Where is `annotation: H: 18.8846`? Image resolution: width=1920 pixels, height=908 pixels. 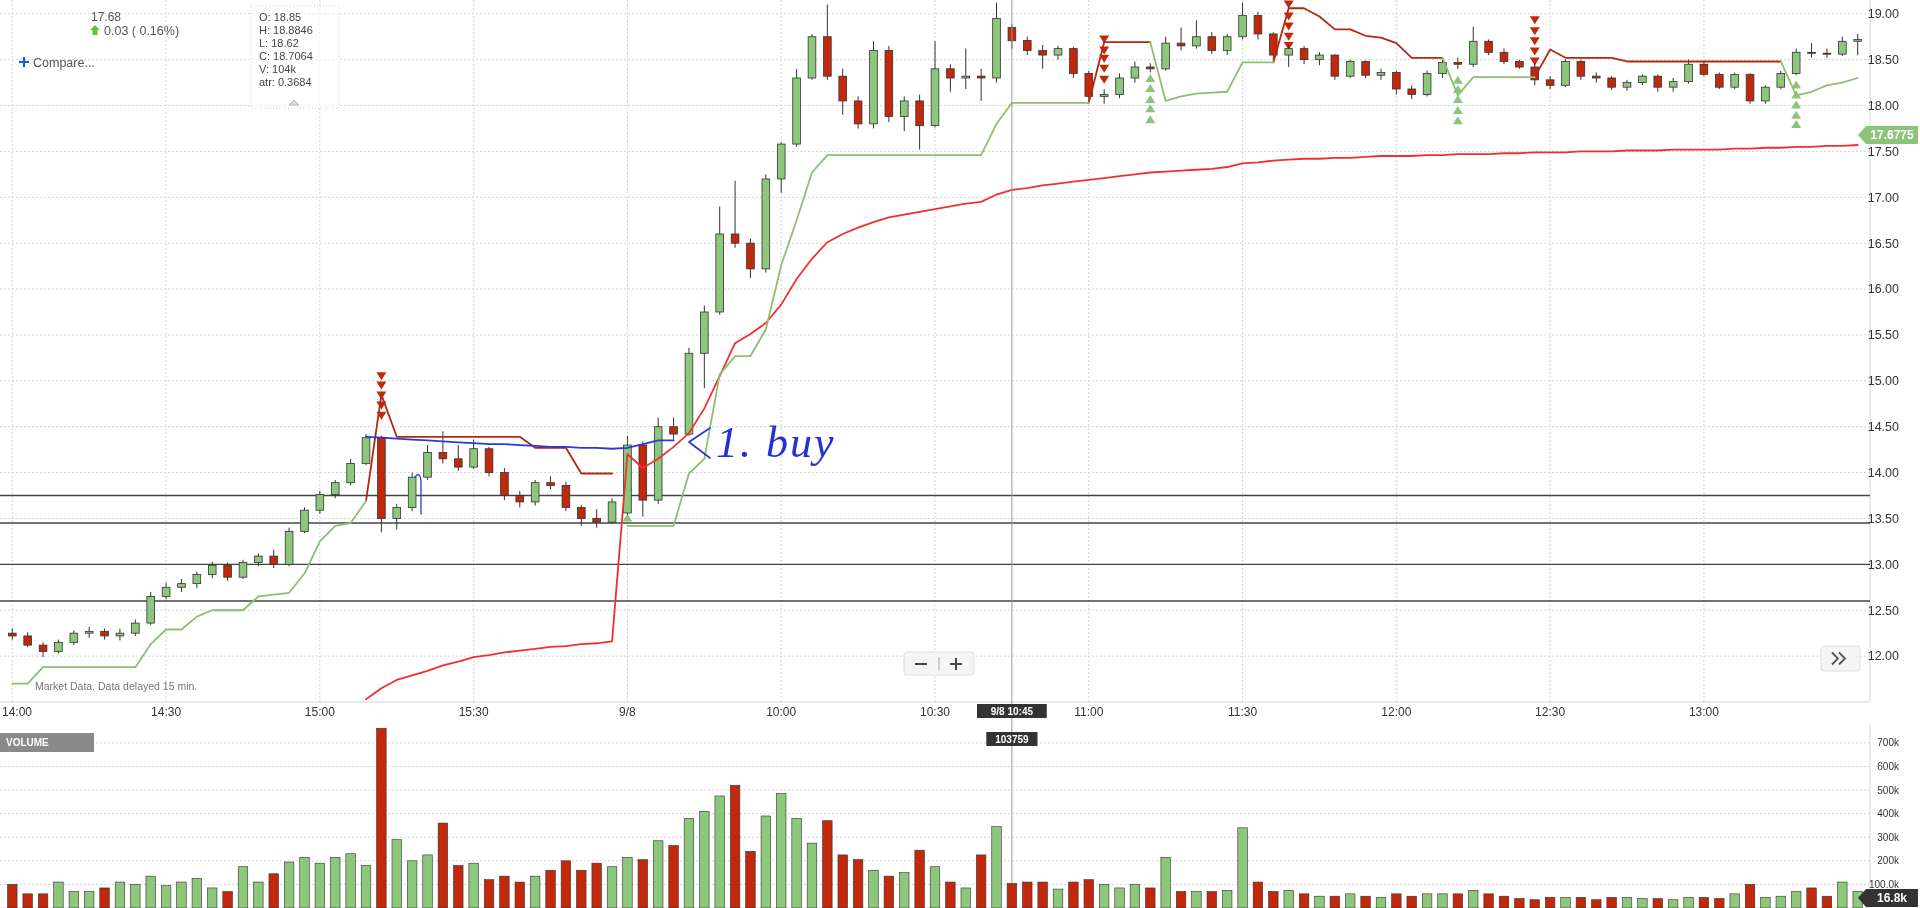 annotation: H: 18.8846 is located at coordinates (286, 30).